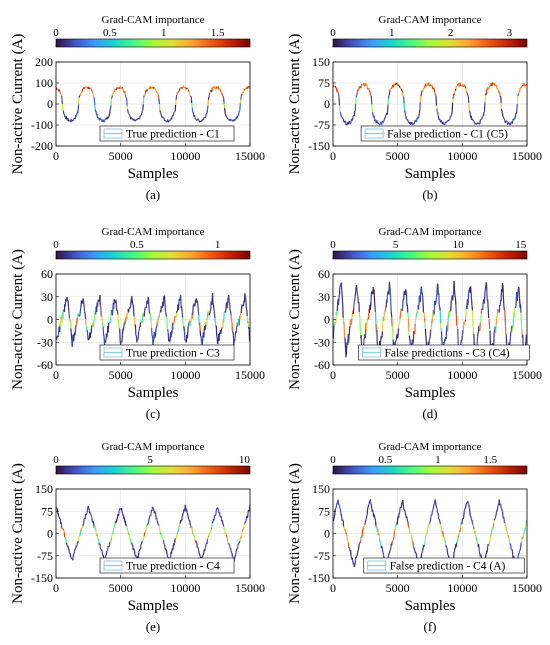  What do you see at coordinates (462, 156) in the screenshot?
I see `x-tick-label: 10000` at bounding box center [462, 156].